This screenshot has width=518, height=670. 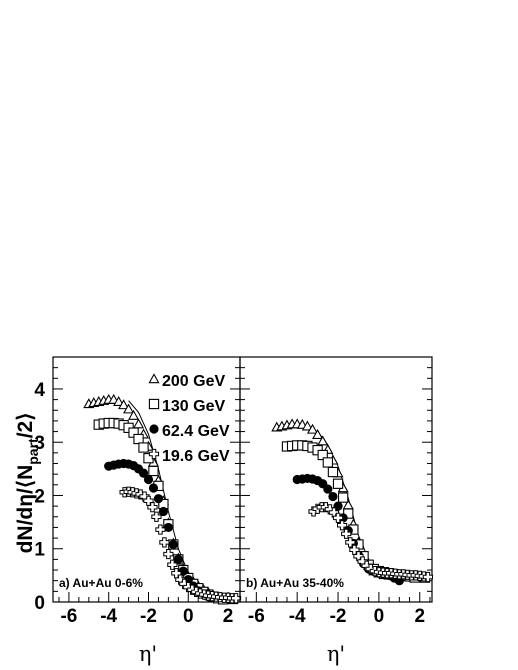 What do you see at coordinates (39, 390) in the screenshot?
I see `y-tick-label: 4` at bounding box center [39, 390].